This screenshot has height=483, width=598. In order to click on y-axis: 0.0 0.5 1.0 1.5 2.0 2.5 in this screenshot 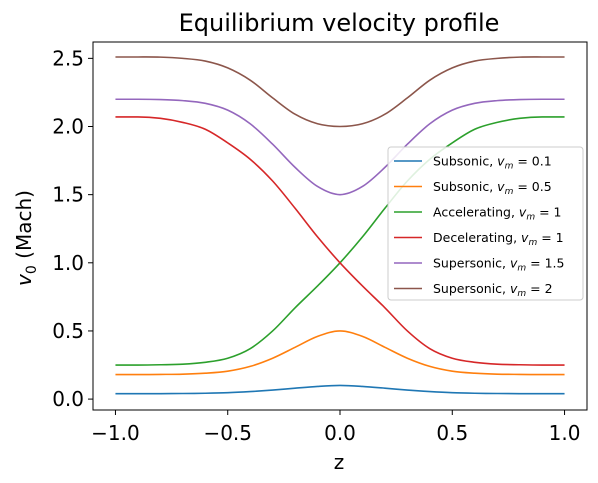, I will do `click(72, 228)`.